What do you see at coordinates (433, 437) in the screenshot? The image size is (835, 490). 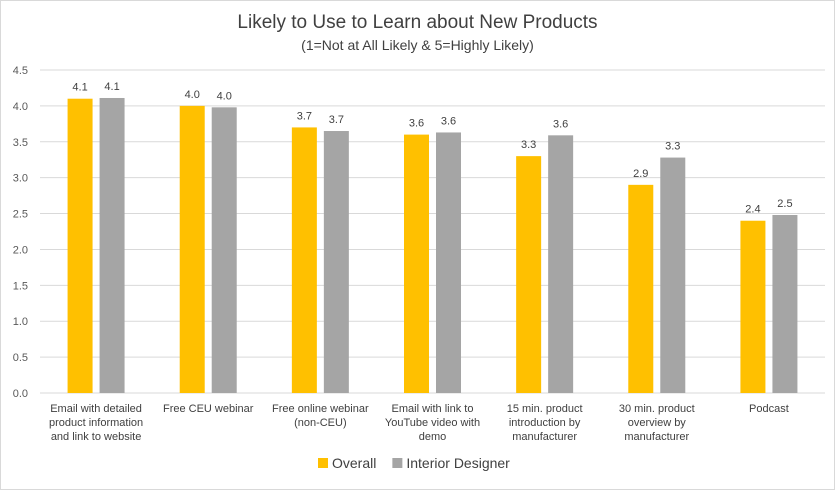 I see `x-category-label-line: demo` at bounding box center [433, 437].